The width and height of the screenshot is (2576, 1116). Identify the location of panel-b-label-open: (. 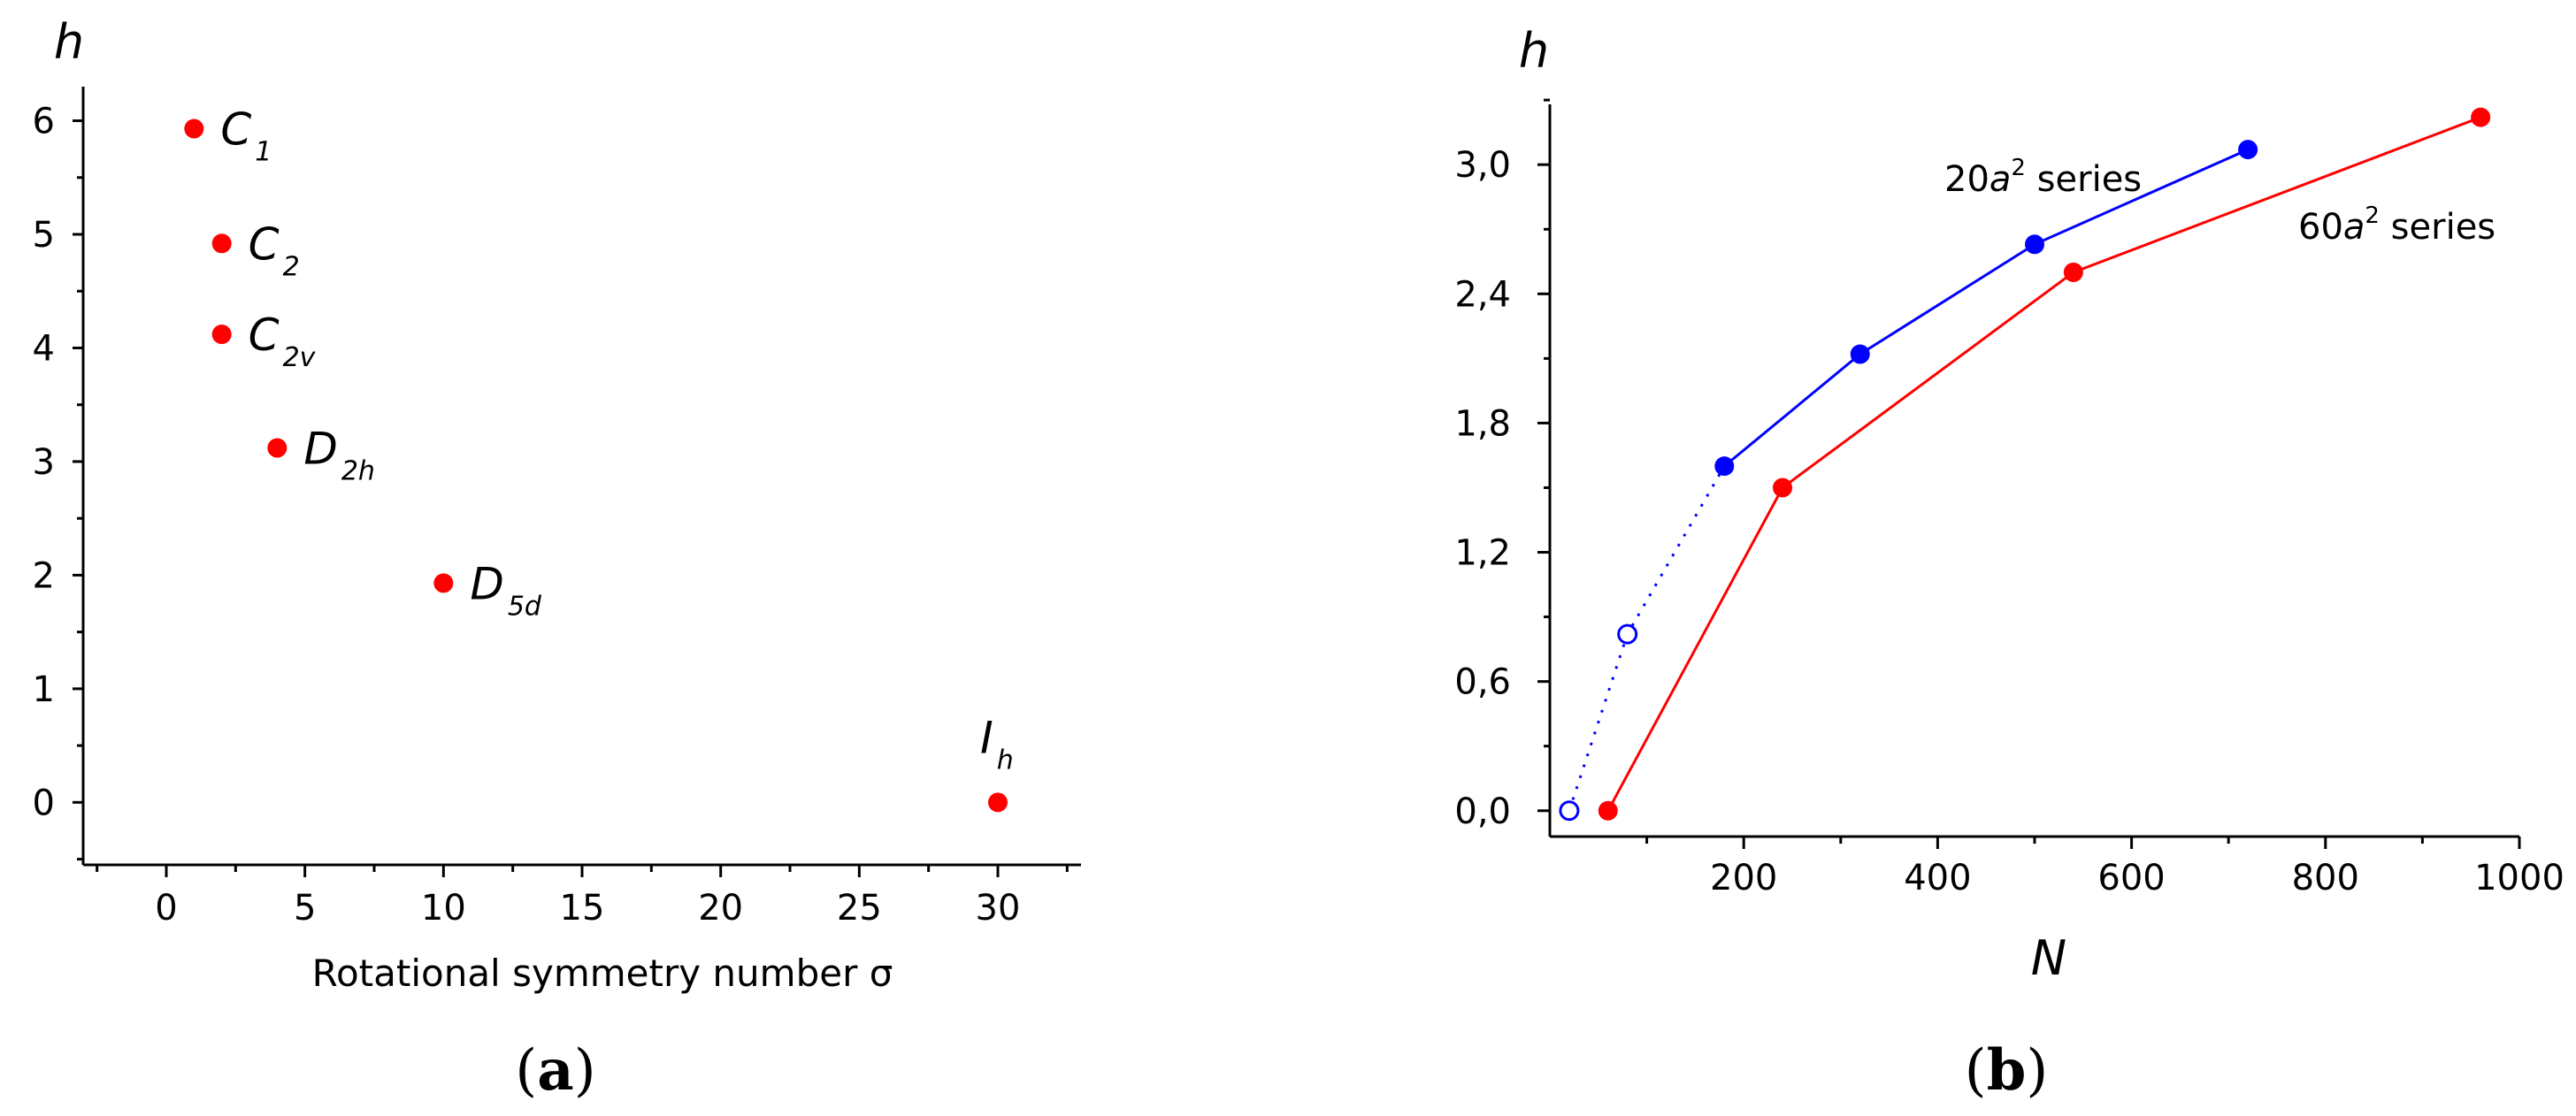
(1976, 1071).